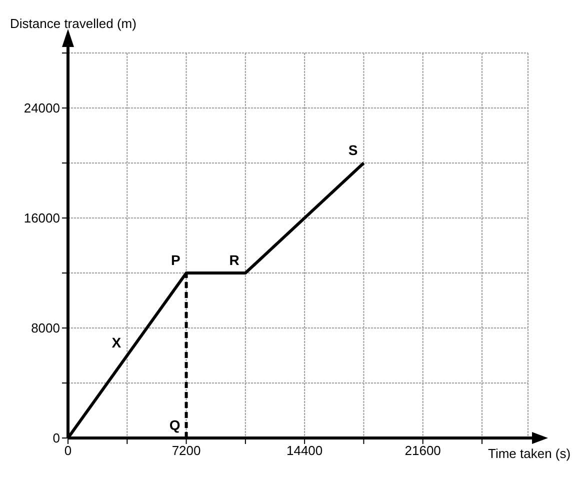 The width and height of the screenshot is (585, 491). What do you see at coordinates (353, 150) in the screenshot?
I see `annotation: S` at bounding box center [353, 150].